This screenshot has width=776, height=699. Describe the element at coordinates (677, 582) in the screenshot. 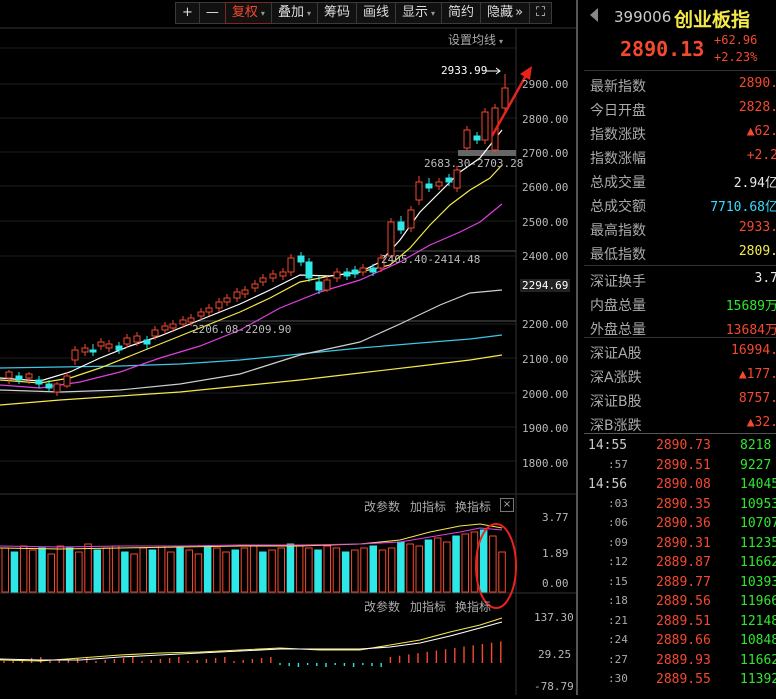

I see `tick-row: :15 2889.77 10393` at that location.